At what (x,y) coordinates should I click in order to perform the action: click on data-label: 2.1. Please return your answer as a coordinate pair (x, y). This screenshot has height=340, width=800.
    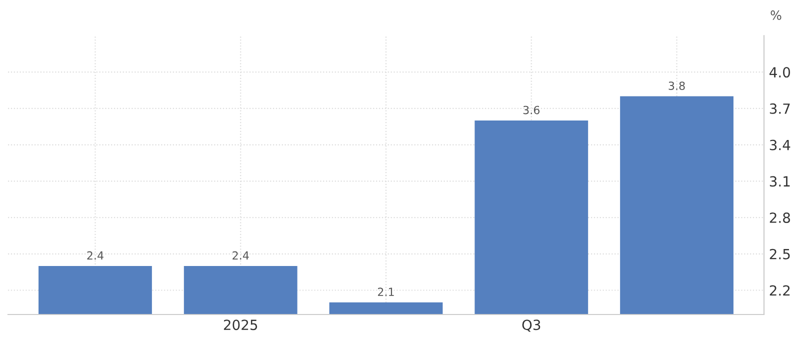
    Looking at the image, I should click on (386, 292).